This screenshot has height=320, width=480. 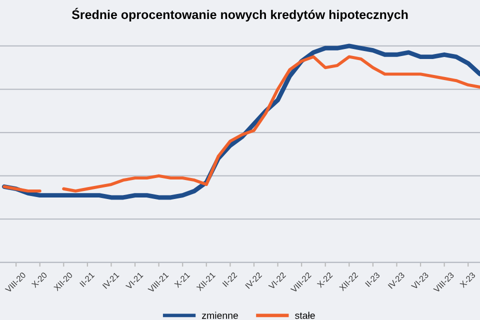 I want to click on x-tick-label: II-21, so click(x=87, y=279).